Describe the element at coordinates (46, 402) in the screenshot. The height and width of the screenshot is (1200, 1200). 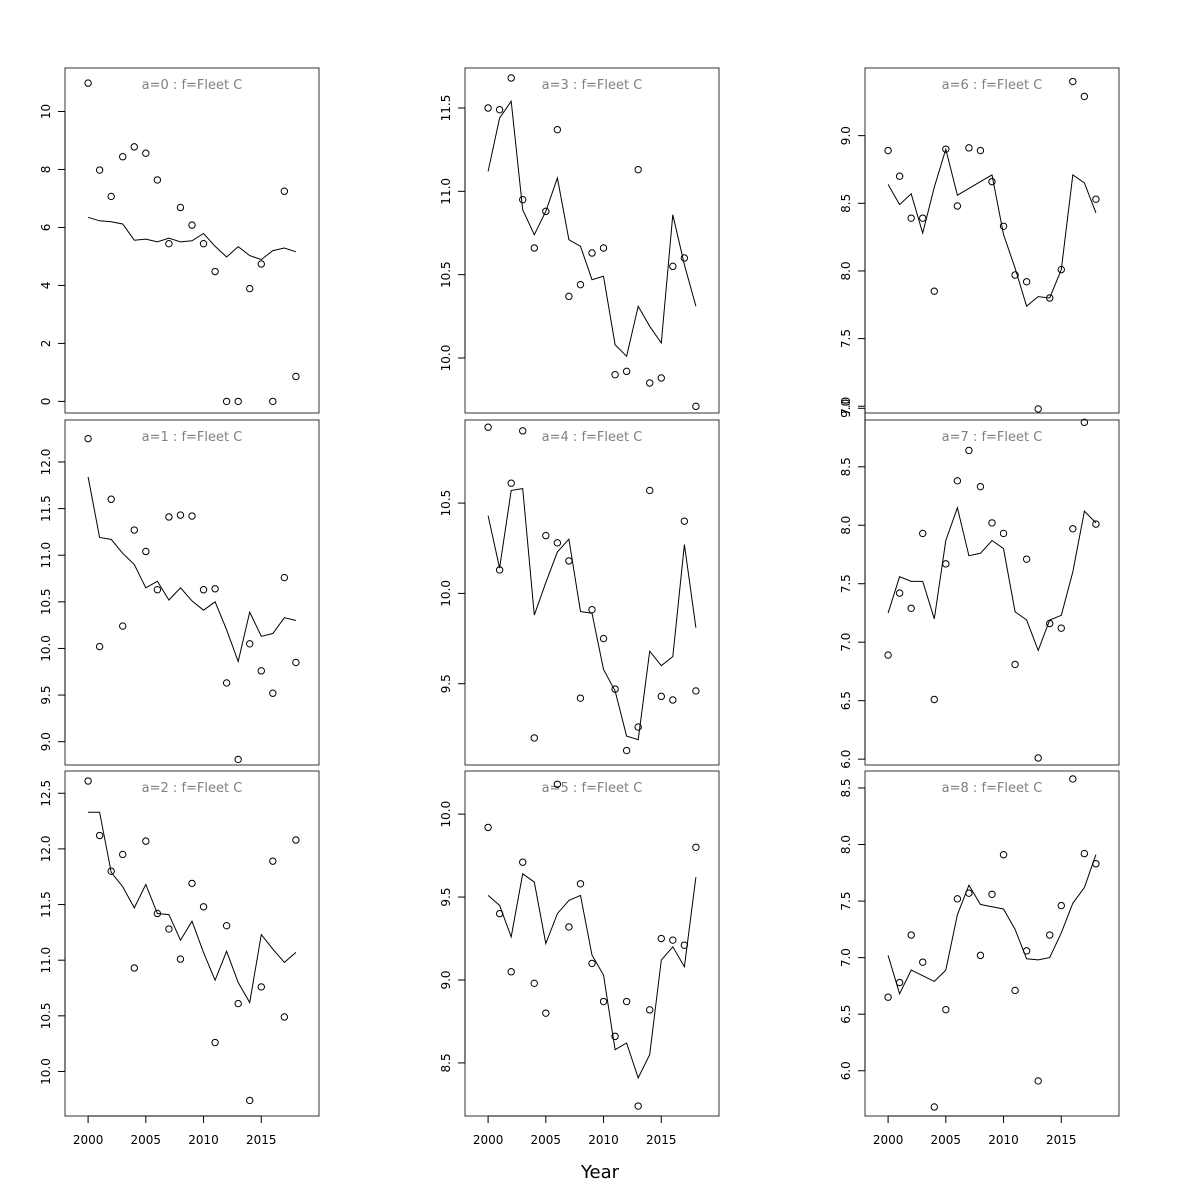
I see `y-tick-label: 0` at that location.